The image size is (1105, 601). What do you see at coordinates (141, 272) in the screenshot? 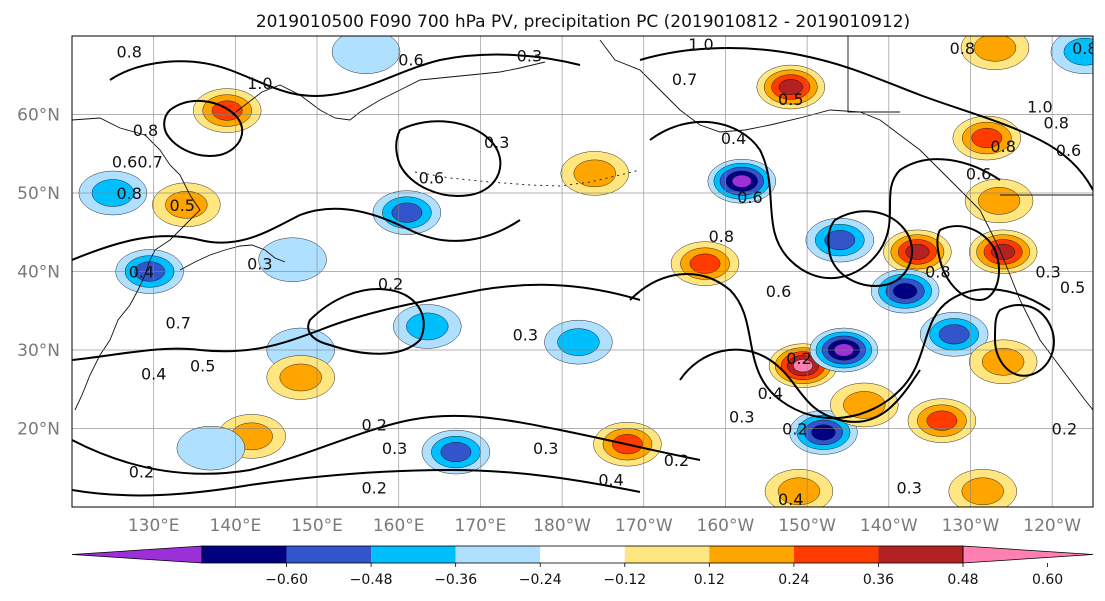
I see `pv-contour-label: 0.4` at bounding box center [141, 272].